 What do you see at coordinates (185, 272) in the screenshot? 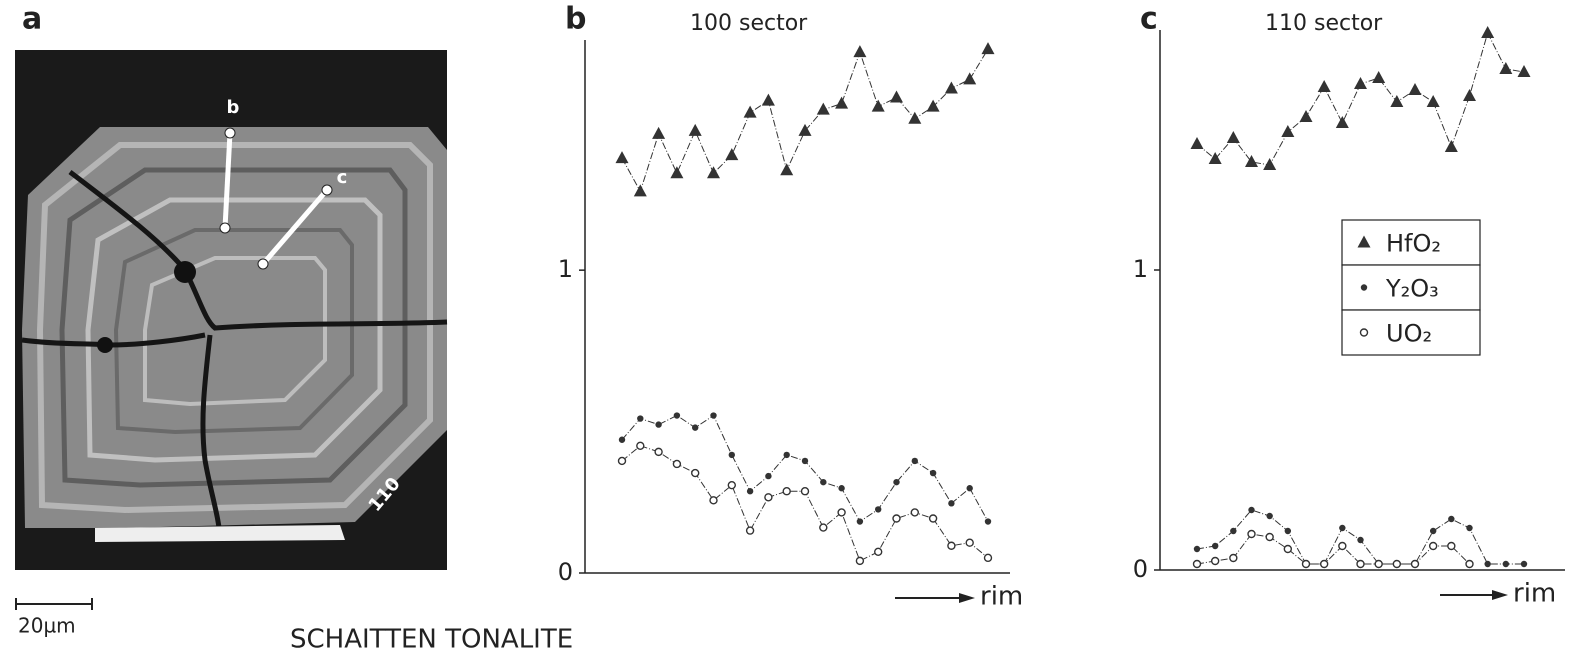
I see `inclusion` at bounding box center [185, 272].